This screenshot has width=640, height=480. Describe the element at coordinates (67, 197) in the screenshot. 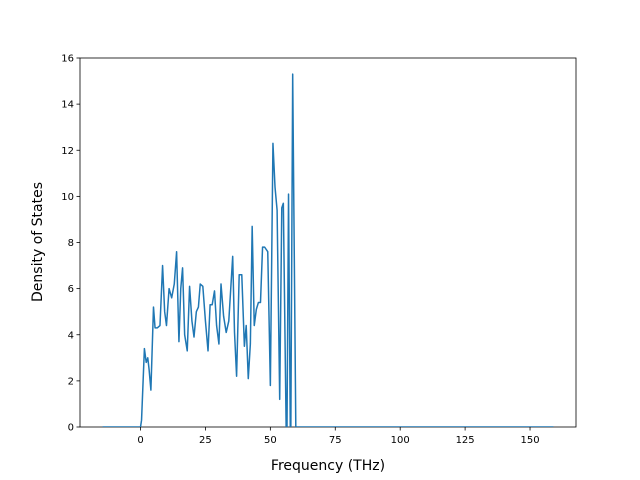

I see `y-tick-label: 10` at that location.